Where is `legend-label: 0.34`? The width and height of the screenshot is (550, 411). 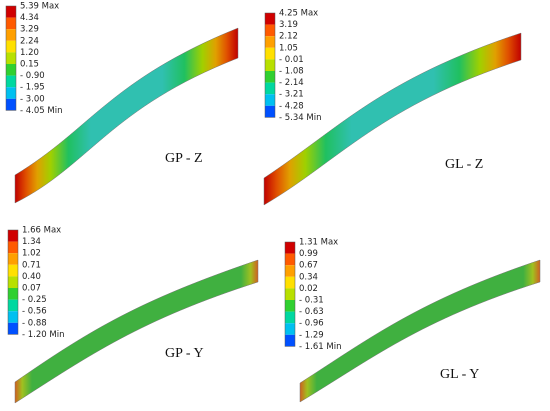
legend-label: 0.34 is located at coordinates (308, 277).